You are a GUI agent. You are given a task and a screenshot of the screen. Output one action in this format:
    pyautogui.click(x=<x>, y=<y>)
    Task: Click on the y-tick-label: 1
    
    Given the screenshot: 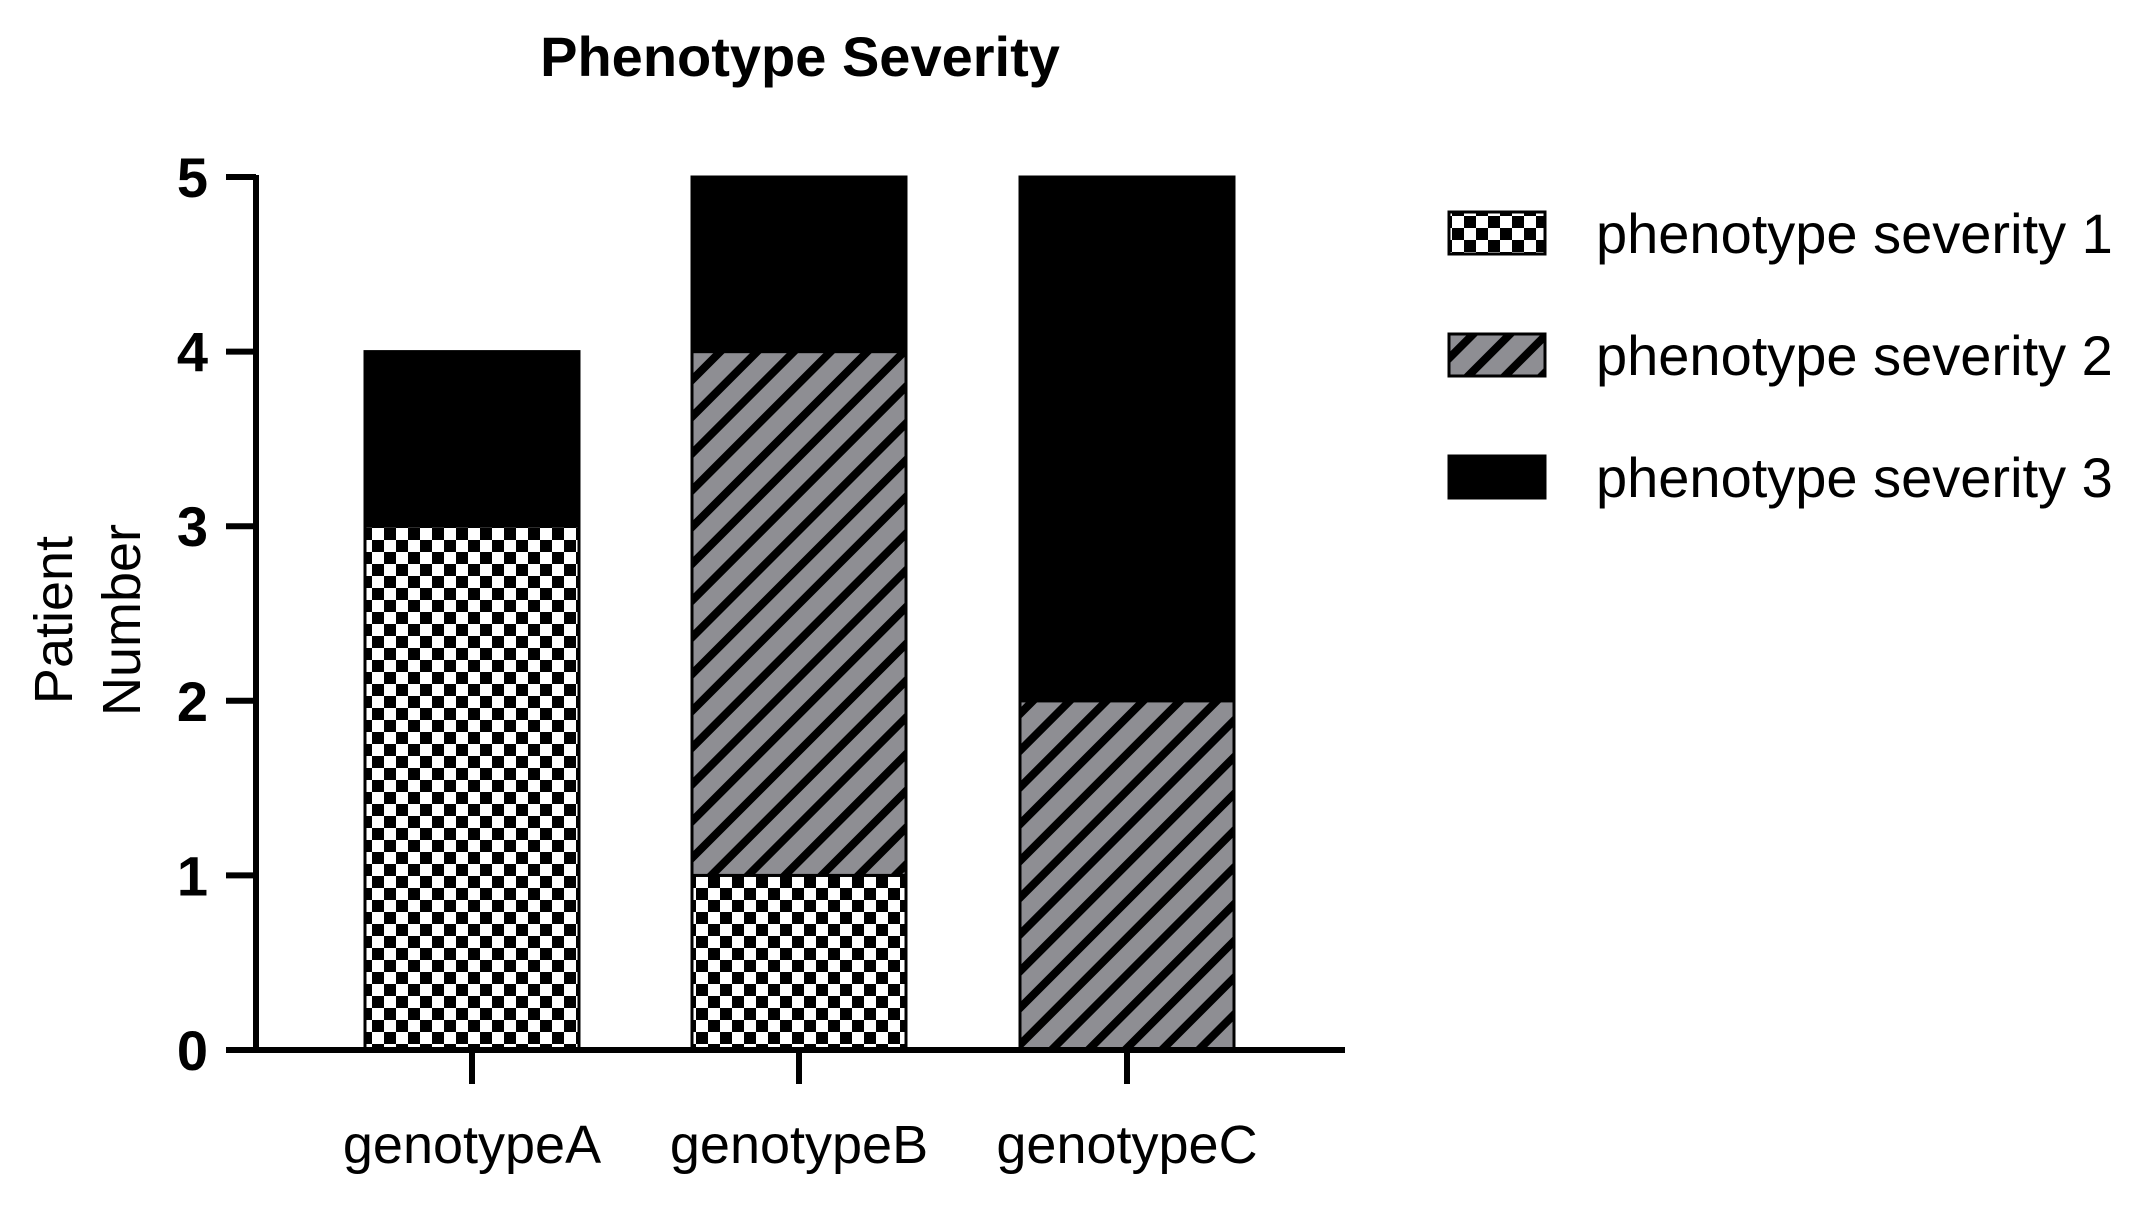 What is the action you would take?
    pyautogui.click(x=192, y=875)
    